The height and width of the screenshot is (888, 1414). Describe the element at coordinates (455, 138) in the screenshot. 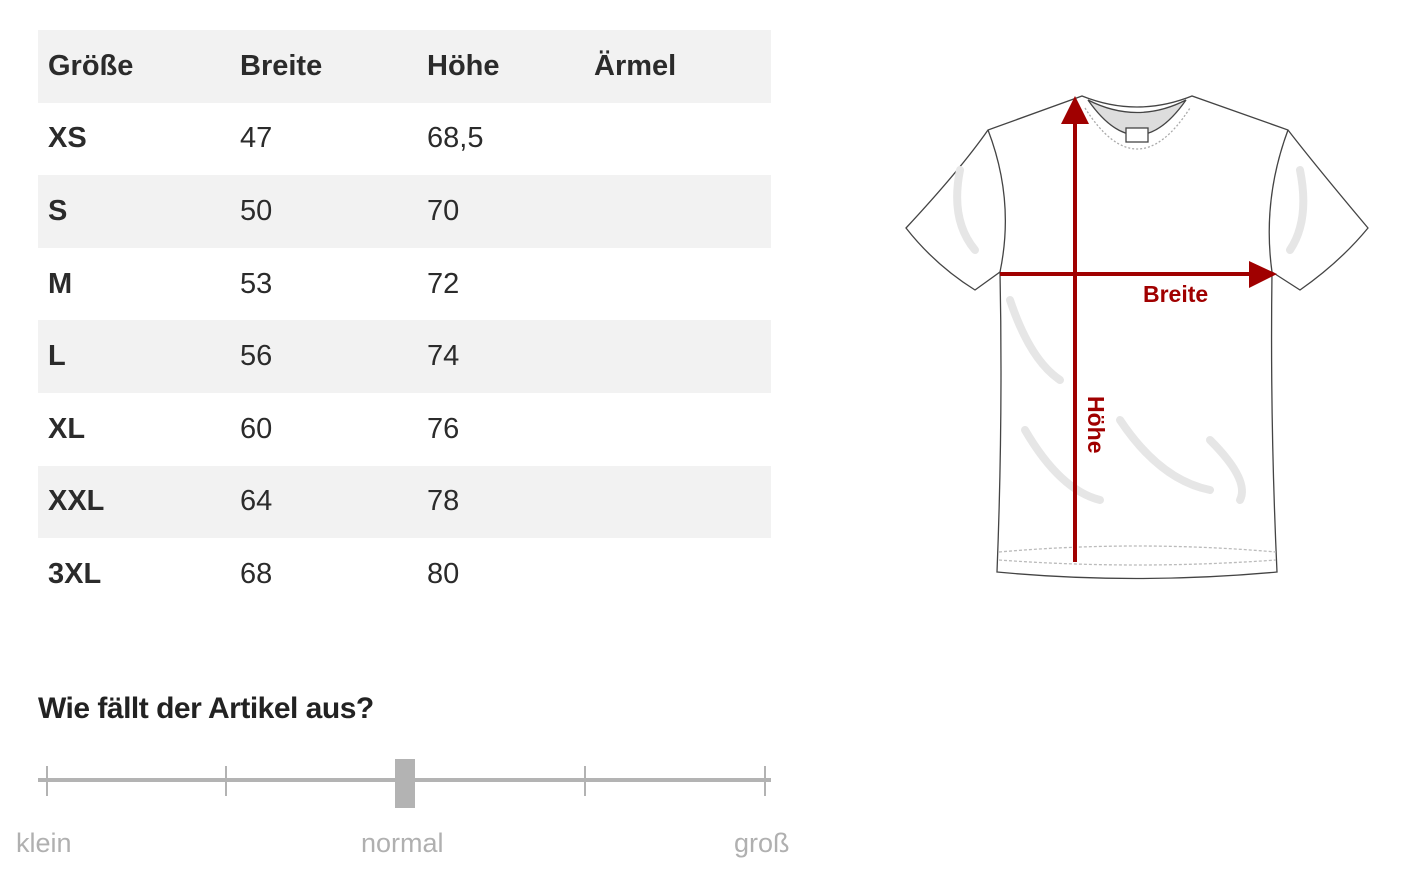

I see `hoehe-cell: 68,5` at that location.